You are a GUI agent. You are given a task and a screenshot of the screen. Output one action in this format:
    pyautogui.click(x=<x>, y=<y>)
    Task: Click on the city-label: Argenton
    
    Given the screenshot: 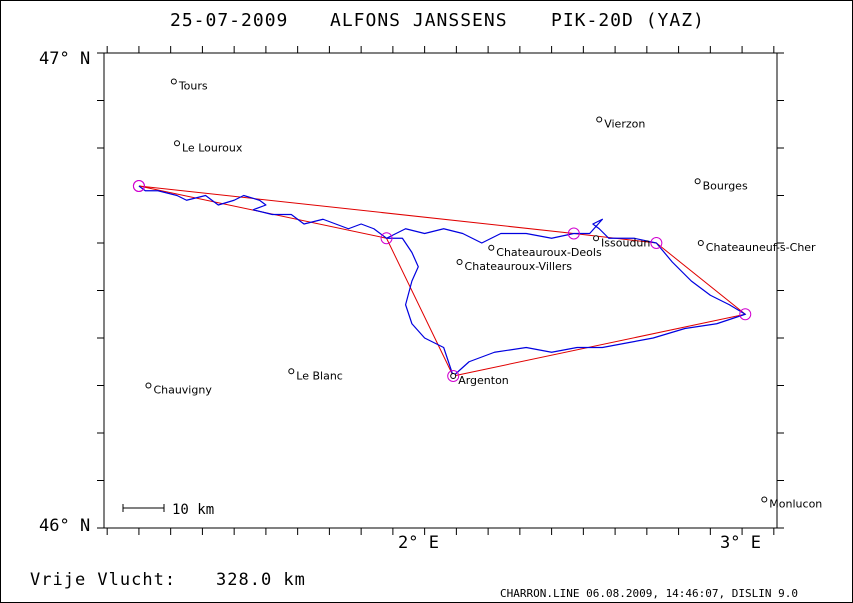 What is the action you would take?
    pyautogui.click(x=483, y=380)
    